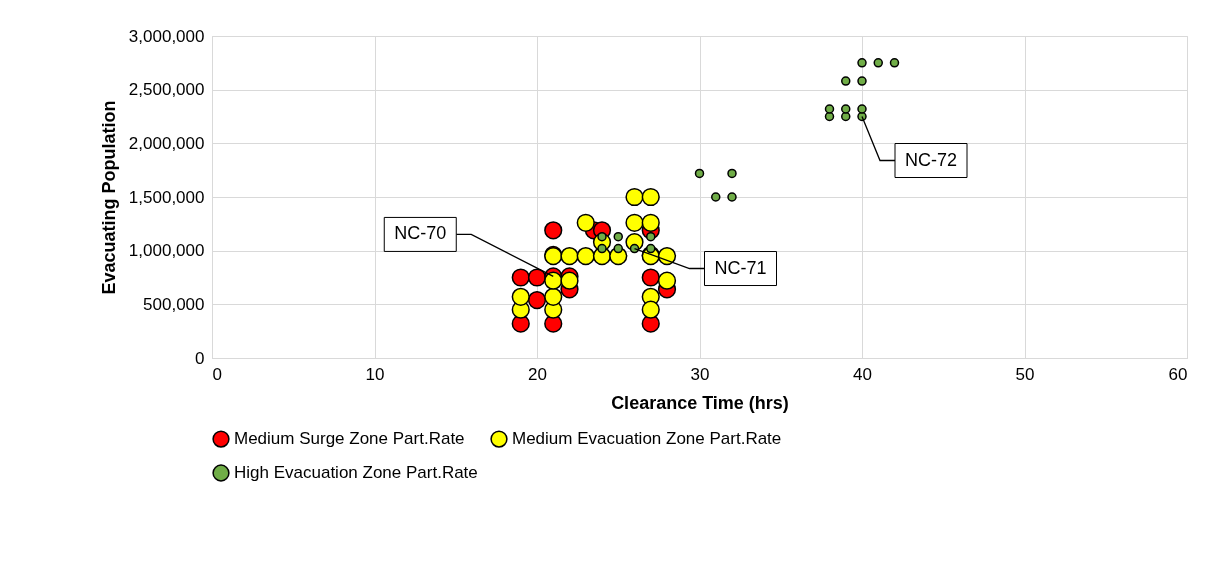 Image resolution: width=1223 pixels, height=585 pixels. What do you see at coordinates (166, 197) in the screenshot?
I see `y-tick-label: 1,500,000` at bounding box center [166, 197].